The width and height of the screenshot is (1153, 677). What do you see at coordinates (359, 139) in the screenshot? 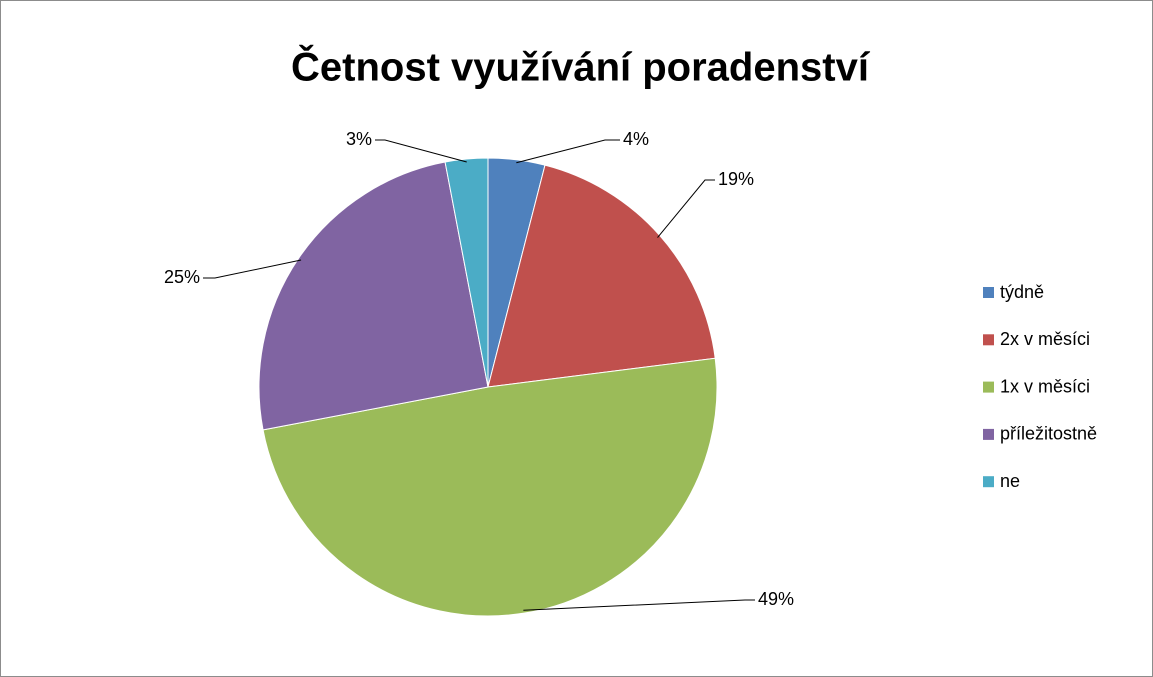
I see `data-label: 3%` at bounding box center [359, 139].